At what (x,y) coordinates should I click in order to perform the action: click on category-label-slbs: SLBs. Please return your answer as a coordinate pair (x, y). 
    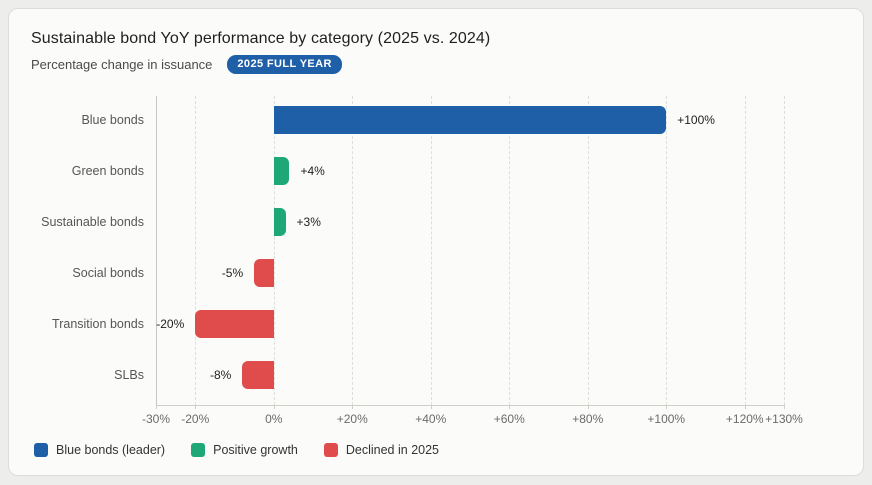
    Looking at the image, I should click on (129, 375).